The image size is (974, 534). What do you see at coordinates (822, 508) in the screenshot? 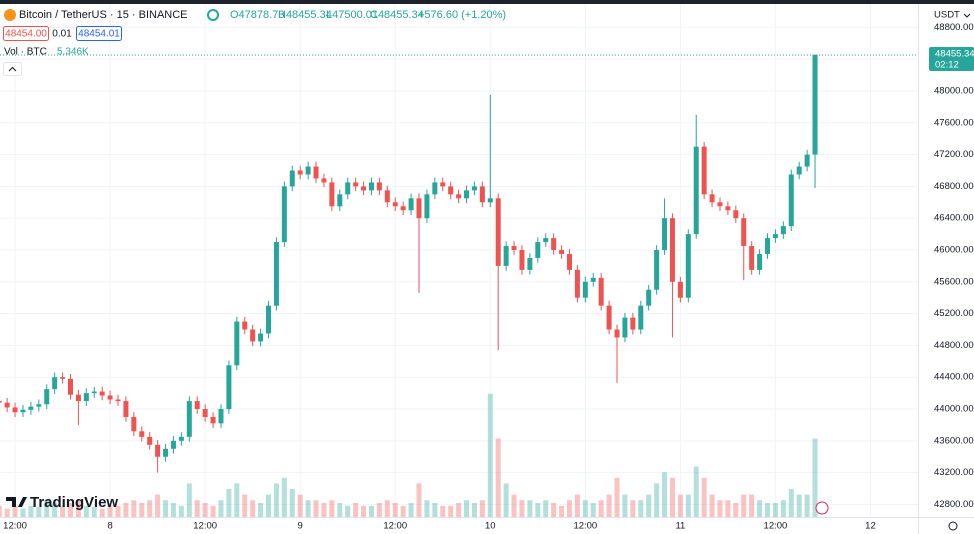
I see `events-icon` at bounding box center [822, 508].